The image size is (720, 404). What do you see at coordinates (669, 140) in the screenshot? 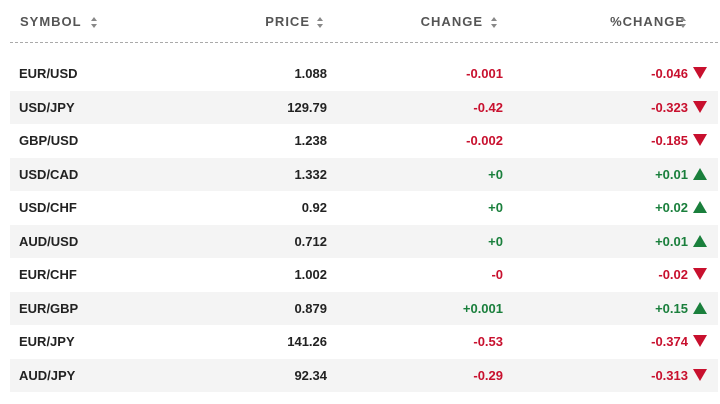
I see `percent-change: -0.185` at bounding box center [669, 140].